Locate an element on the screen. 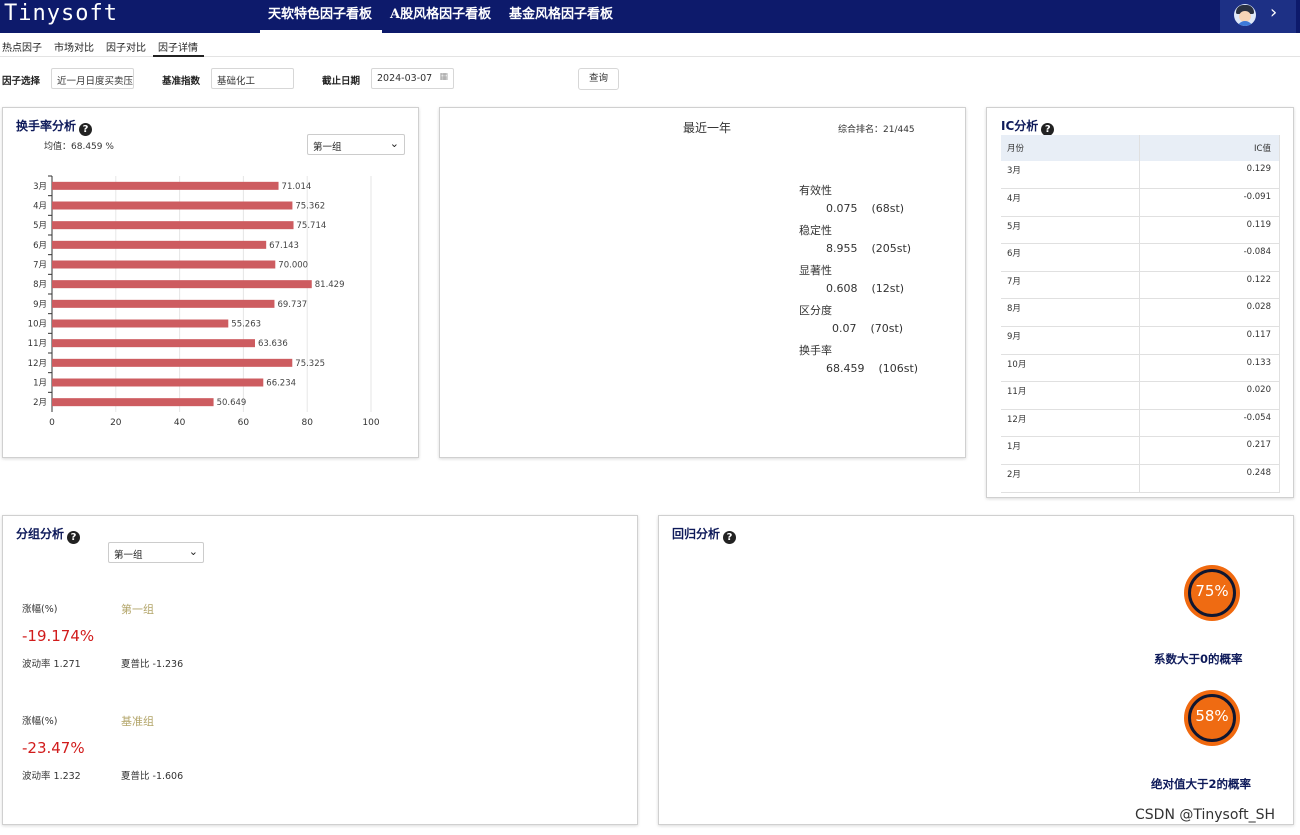  y-tick-label: 1月 is located at coordinates (40, 384).